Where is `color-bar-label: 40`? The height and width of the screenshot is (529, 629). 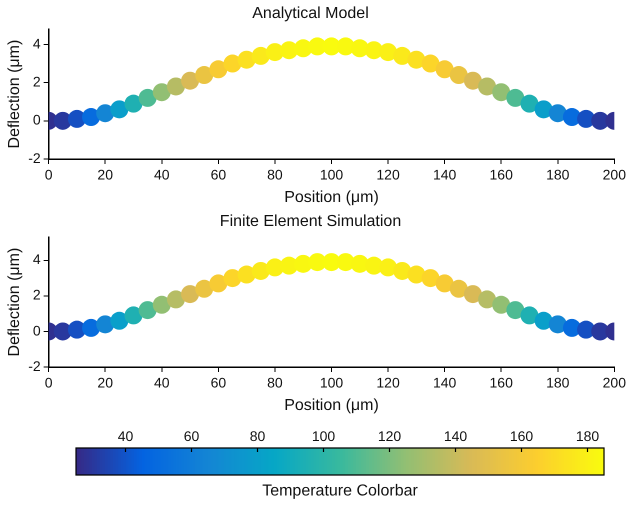
color-bar-label: 40 is located at coordinates (126, 436).